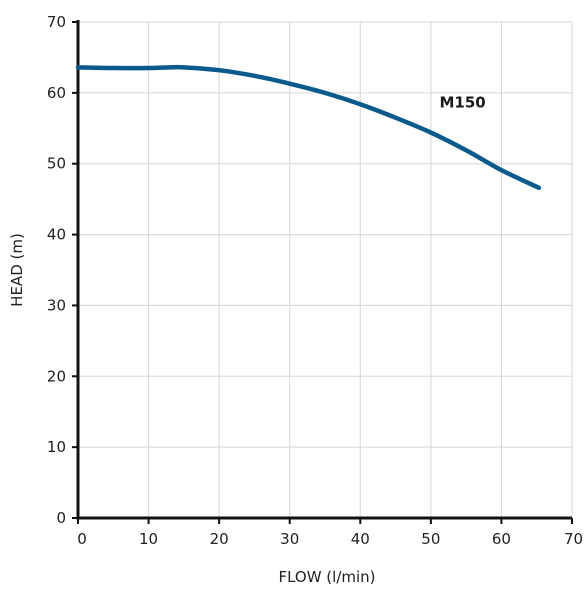  What do you see at coordinates (326, 577) in the screenshot?
I see `x-axis-title: FLOW (l/min)` at bounding box center [326, 577].